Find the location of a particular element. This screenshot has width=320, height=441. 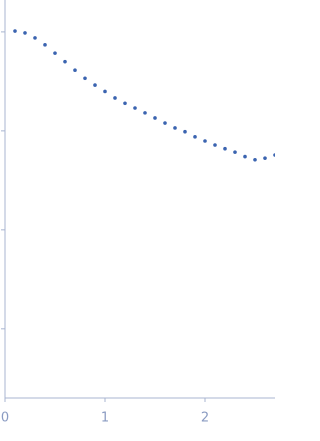

x-tick-label: 1 is located at coordinates (105, 418).